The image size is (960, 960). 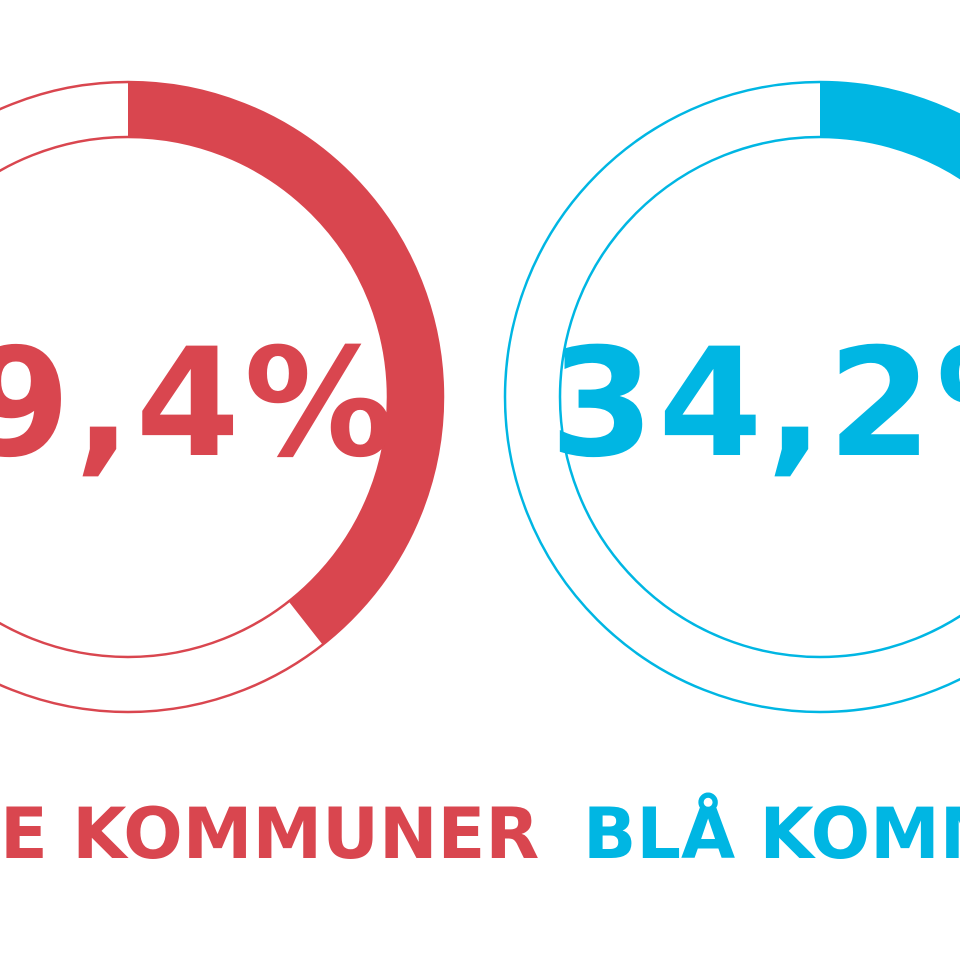 What do you see at coordinates (199, 404) in the screenshot?
I see `value-label: 39,4%` at bounding box center [199, 404].